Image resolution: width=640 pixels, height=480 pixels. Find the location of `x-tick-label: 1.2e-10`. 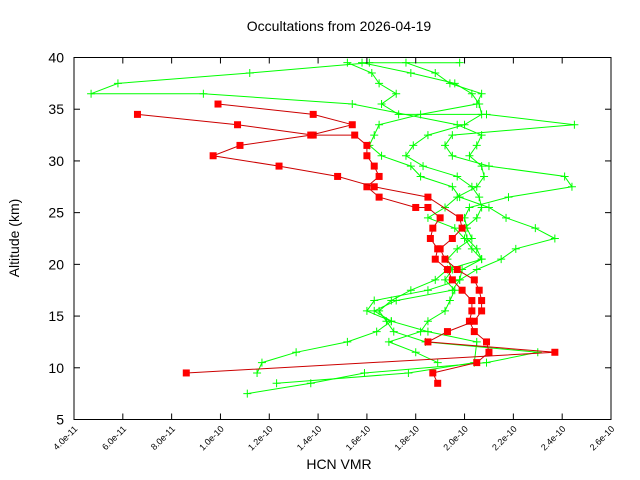

x-tick-label: 1.2e-10 is located at coordinates (260, 438).